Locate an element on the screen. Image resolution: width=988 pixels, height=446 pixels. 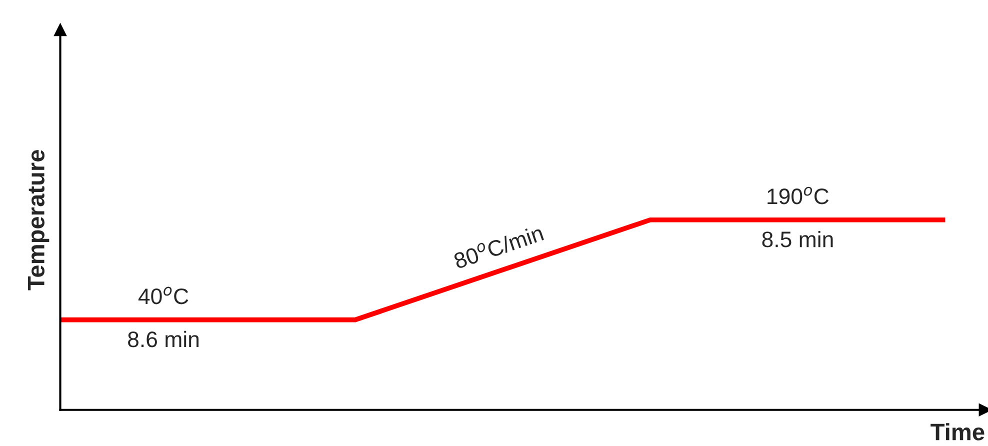
x-axis-title: Time is located at coordinates (957, 431).